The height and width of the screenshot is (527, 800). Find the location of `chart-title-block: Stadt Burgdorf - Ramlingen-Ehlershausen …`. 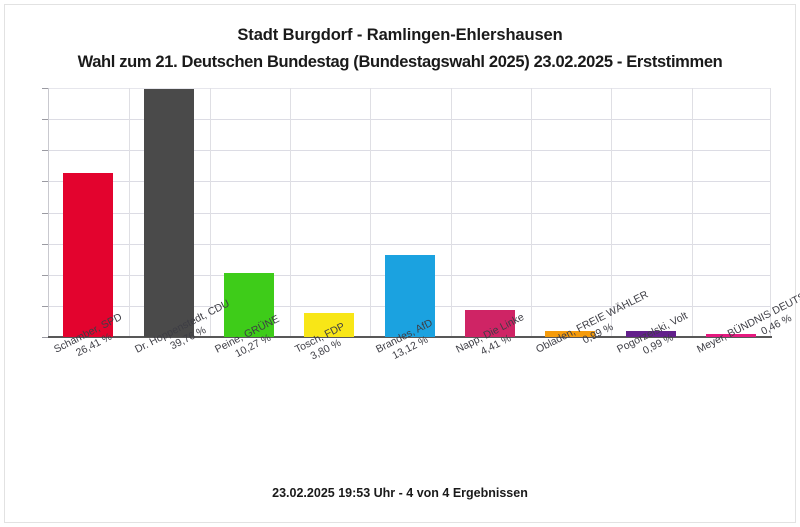

chart-title-block: Stadt Burgdorf - Ramlingen-Ehlershausen … is located at coordinates (400, 49).